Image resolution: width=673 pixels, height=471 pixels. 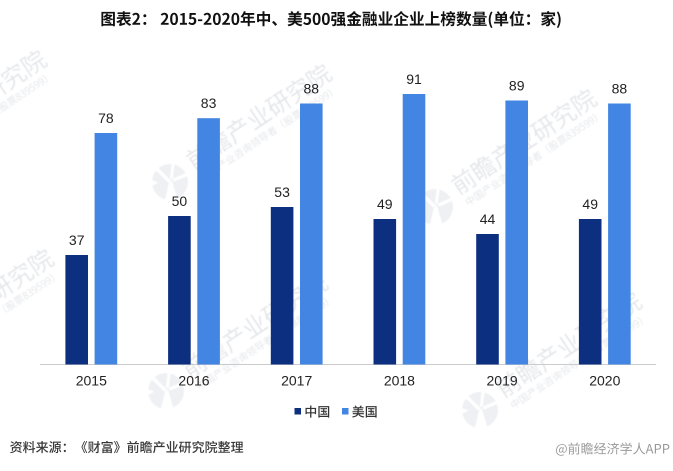 I want to click on svg-text: 83, so click(x=209, y=103).